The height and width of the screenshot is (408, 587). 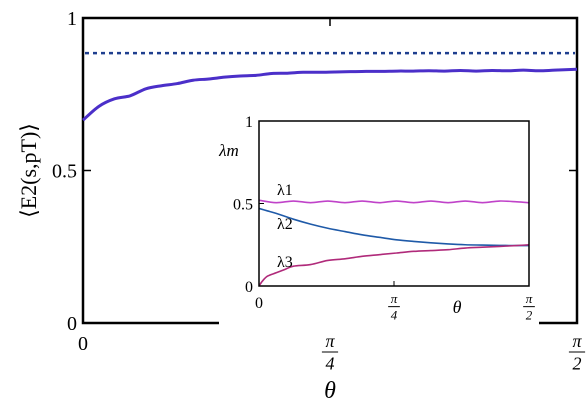 What do you see at coordinates (330, 391) in the screenshot?
I see `x-axis-label: θ` at bounding box center [330, 391].